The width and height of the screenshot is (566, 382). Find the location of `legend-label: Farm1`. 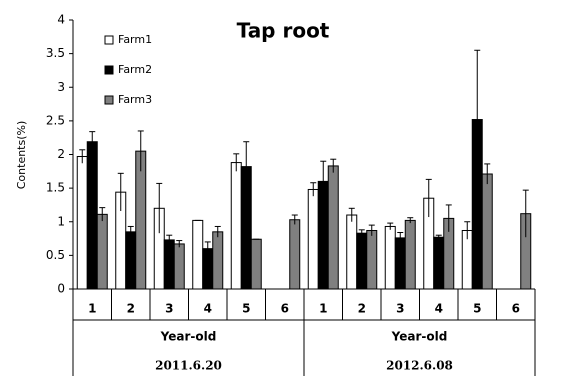

legend-label: Farm1 is located at coordinates (135, 39).